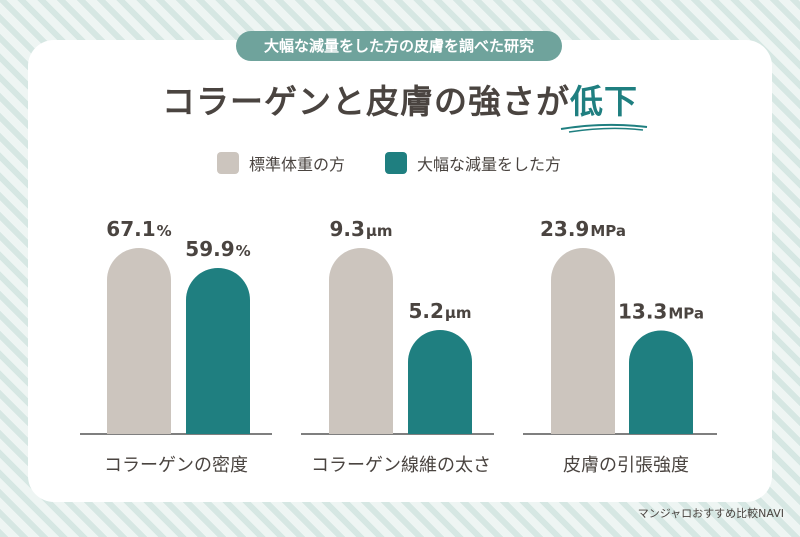 The width and height of the screenshot is (800, 537). I want to click on bar-2-weight-loss, so click(440, 382).